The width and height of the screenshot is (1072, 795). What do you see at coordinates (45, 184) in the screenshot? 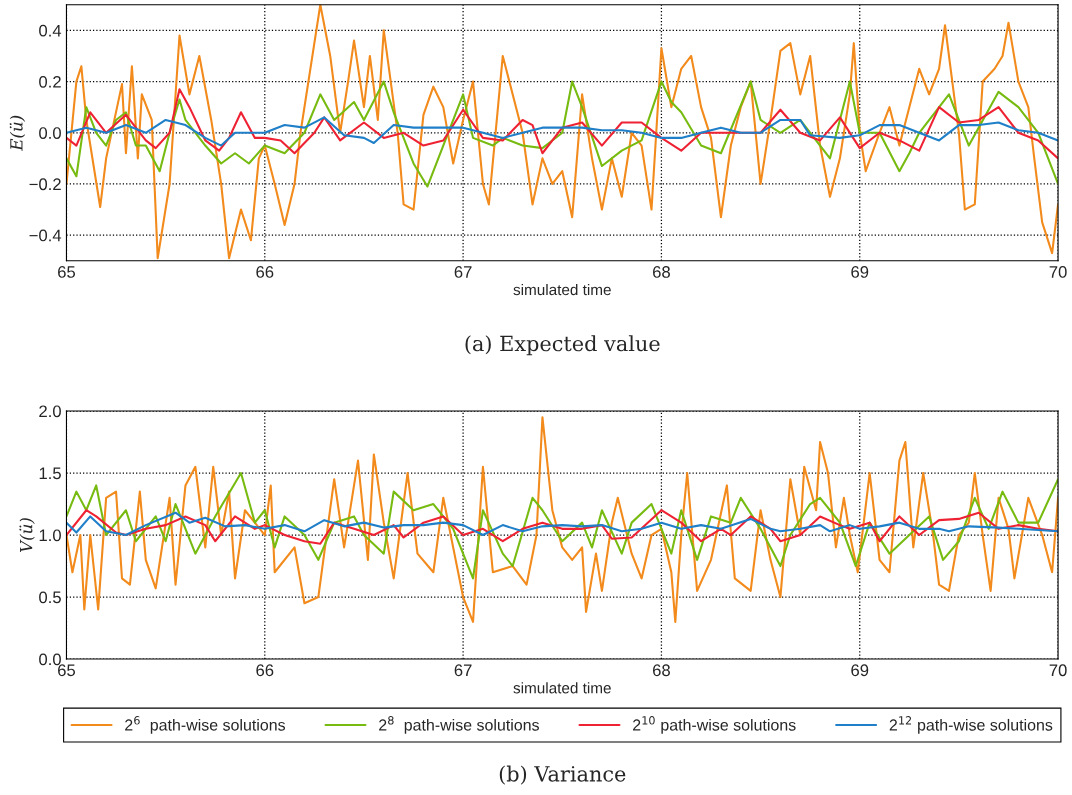
I see `y-tick-label: −0.2` at bounding box center [45, 184].